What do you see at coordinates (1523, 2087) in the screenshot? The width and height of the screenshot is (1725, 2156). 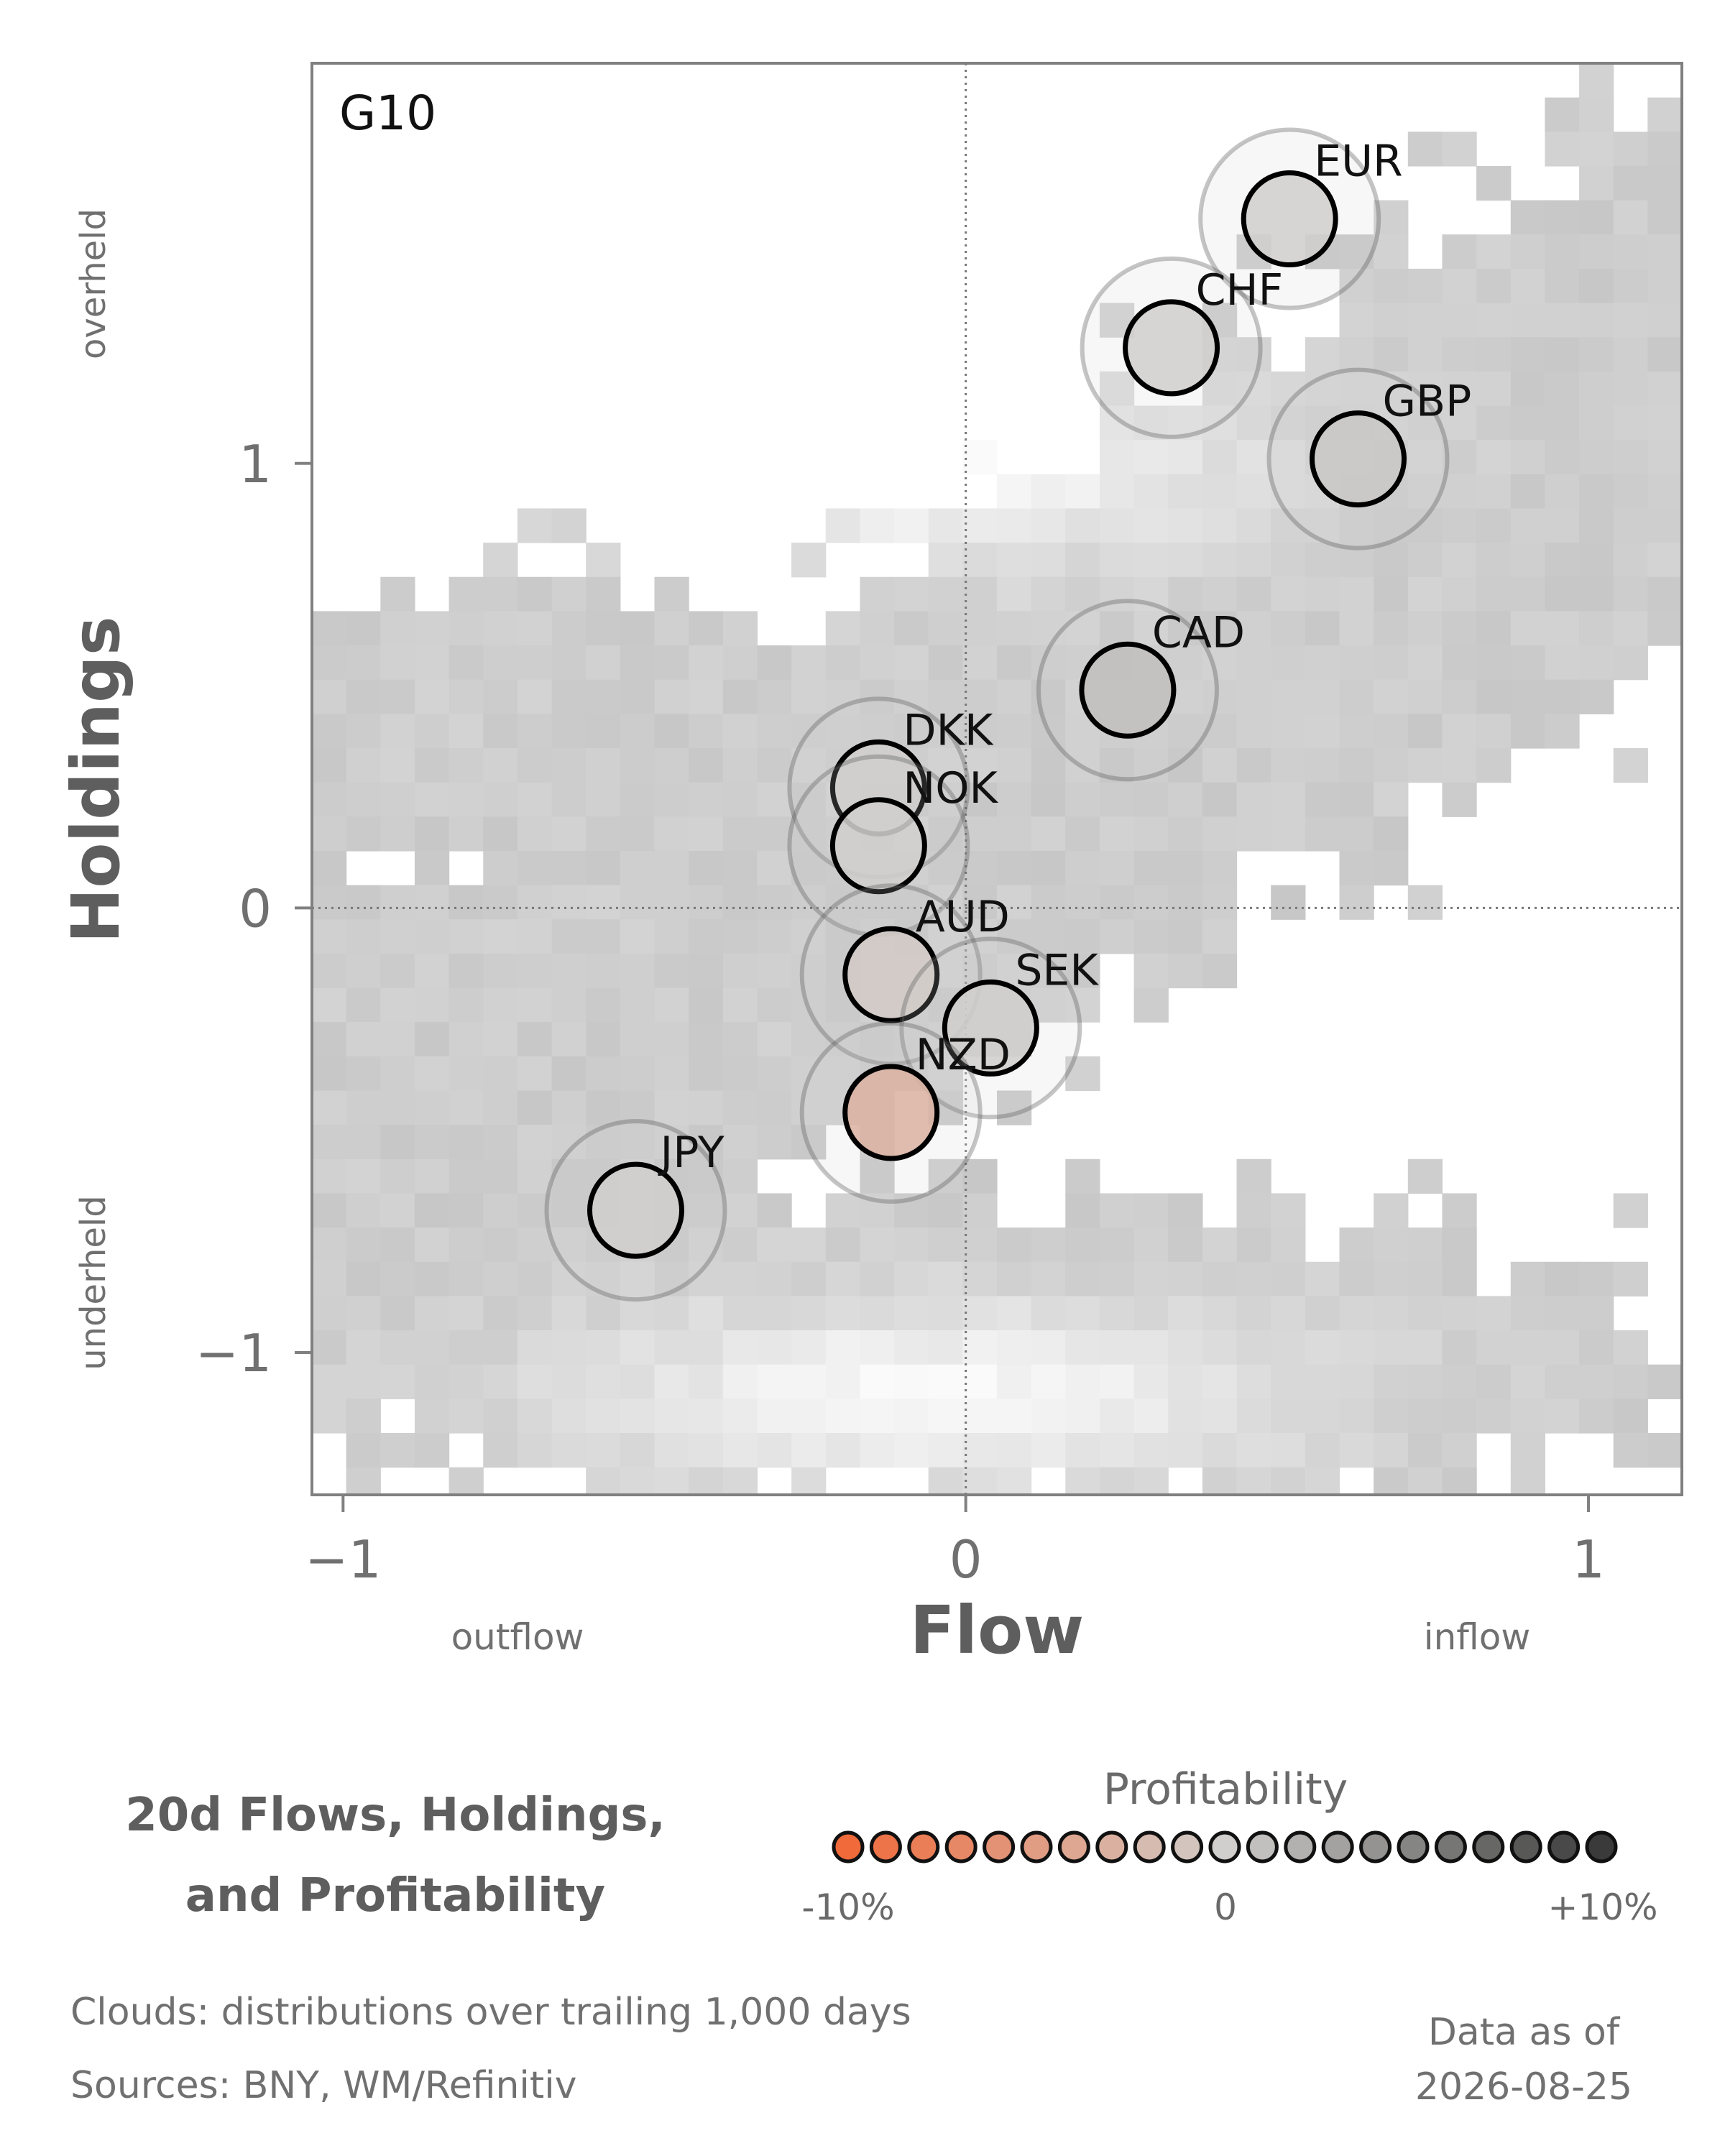 I see `data-as-of-date: 2026-08-25` at bounding box center [1523, 2087].